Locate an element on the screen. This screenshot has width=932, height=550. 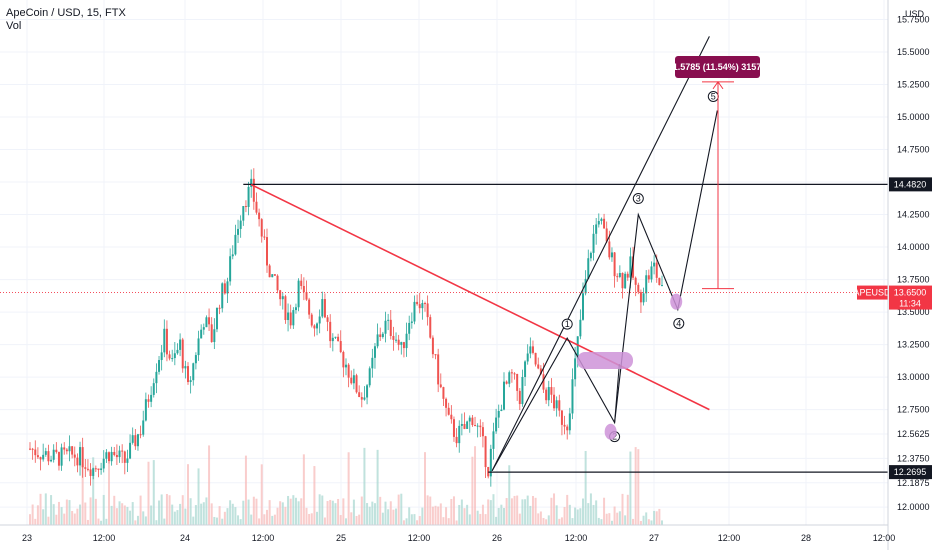
price-tick-label: 12.1875 is located at coordinates (913, 483).